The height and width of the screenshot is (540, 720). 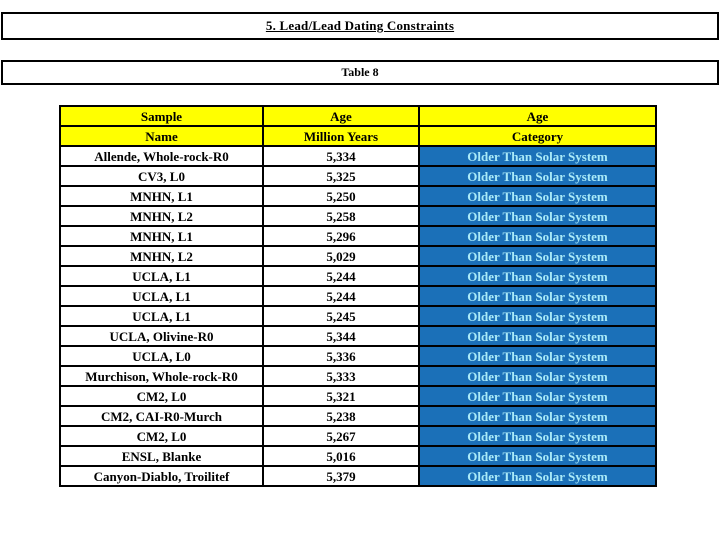 What do you see at coordinates (341, 256) in the screenshot?
I see `age-cell: 5,029` at bounding box center [341, 256].